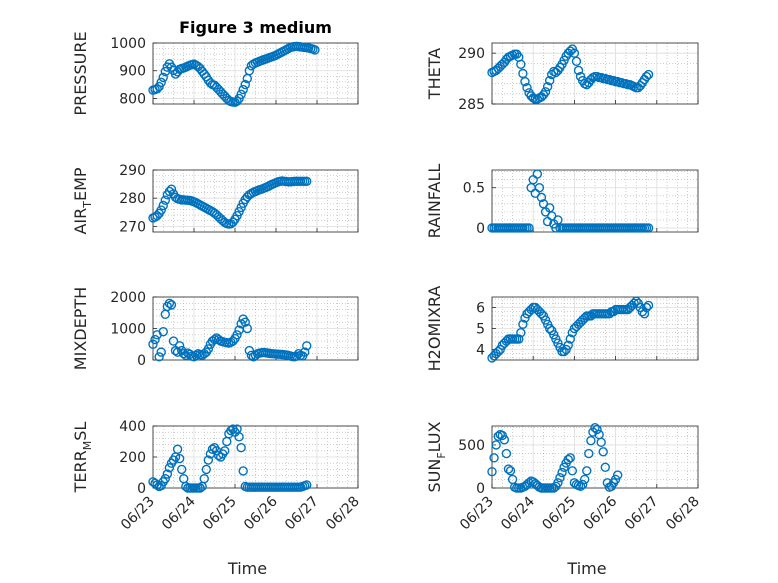  I want to click on y-tick-label: 400, so click(132, 427).